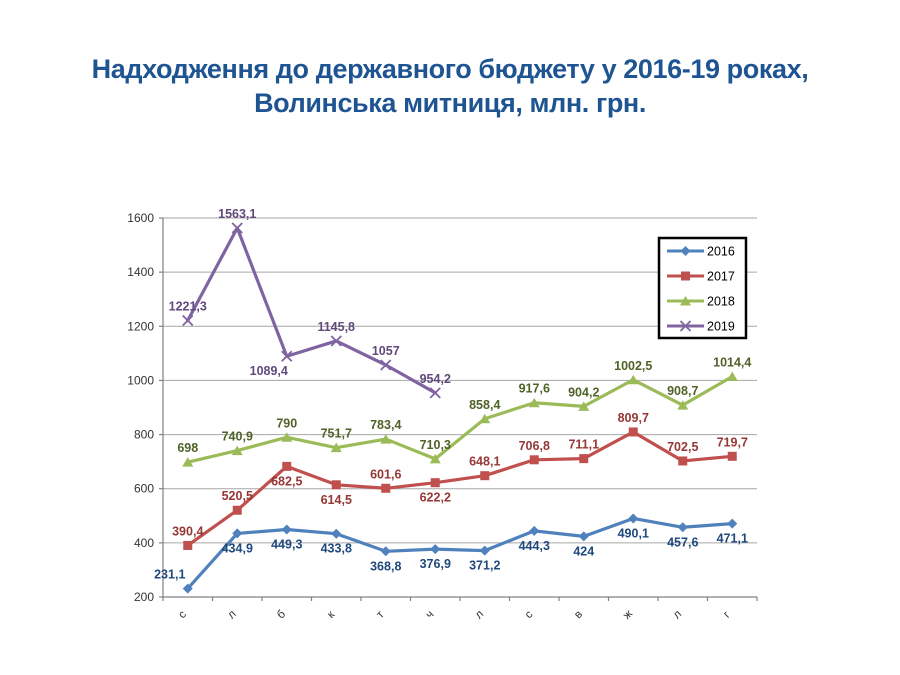  I want to click on data-label: 783,4, so click(385, 425).